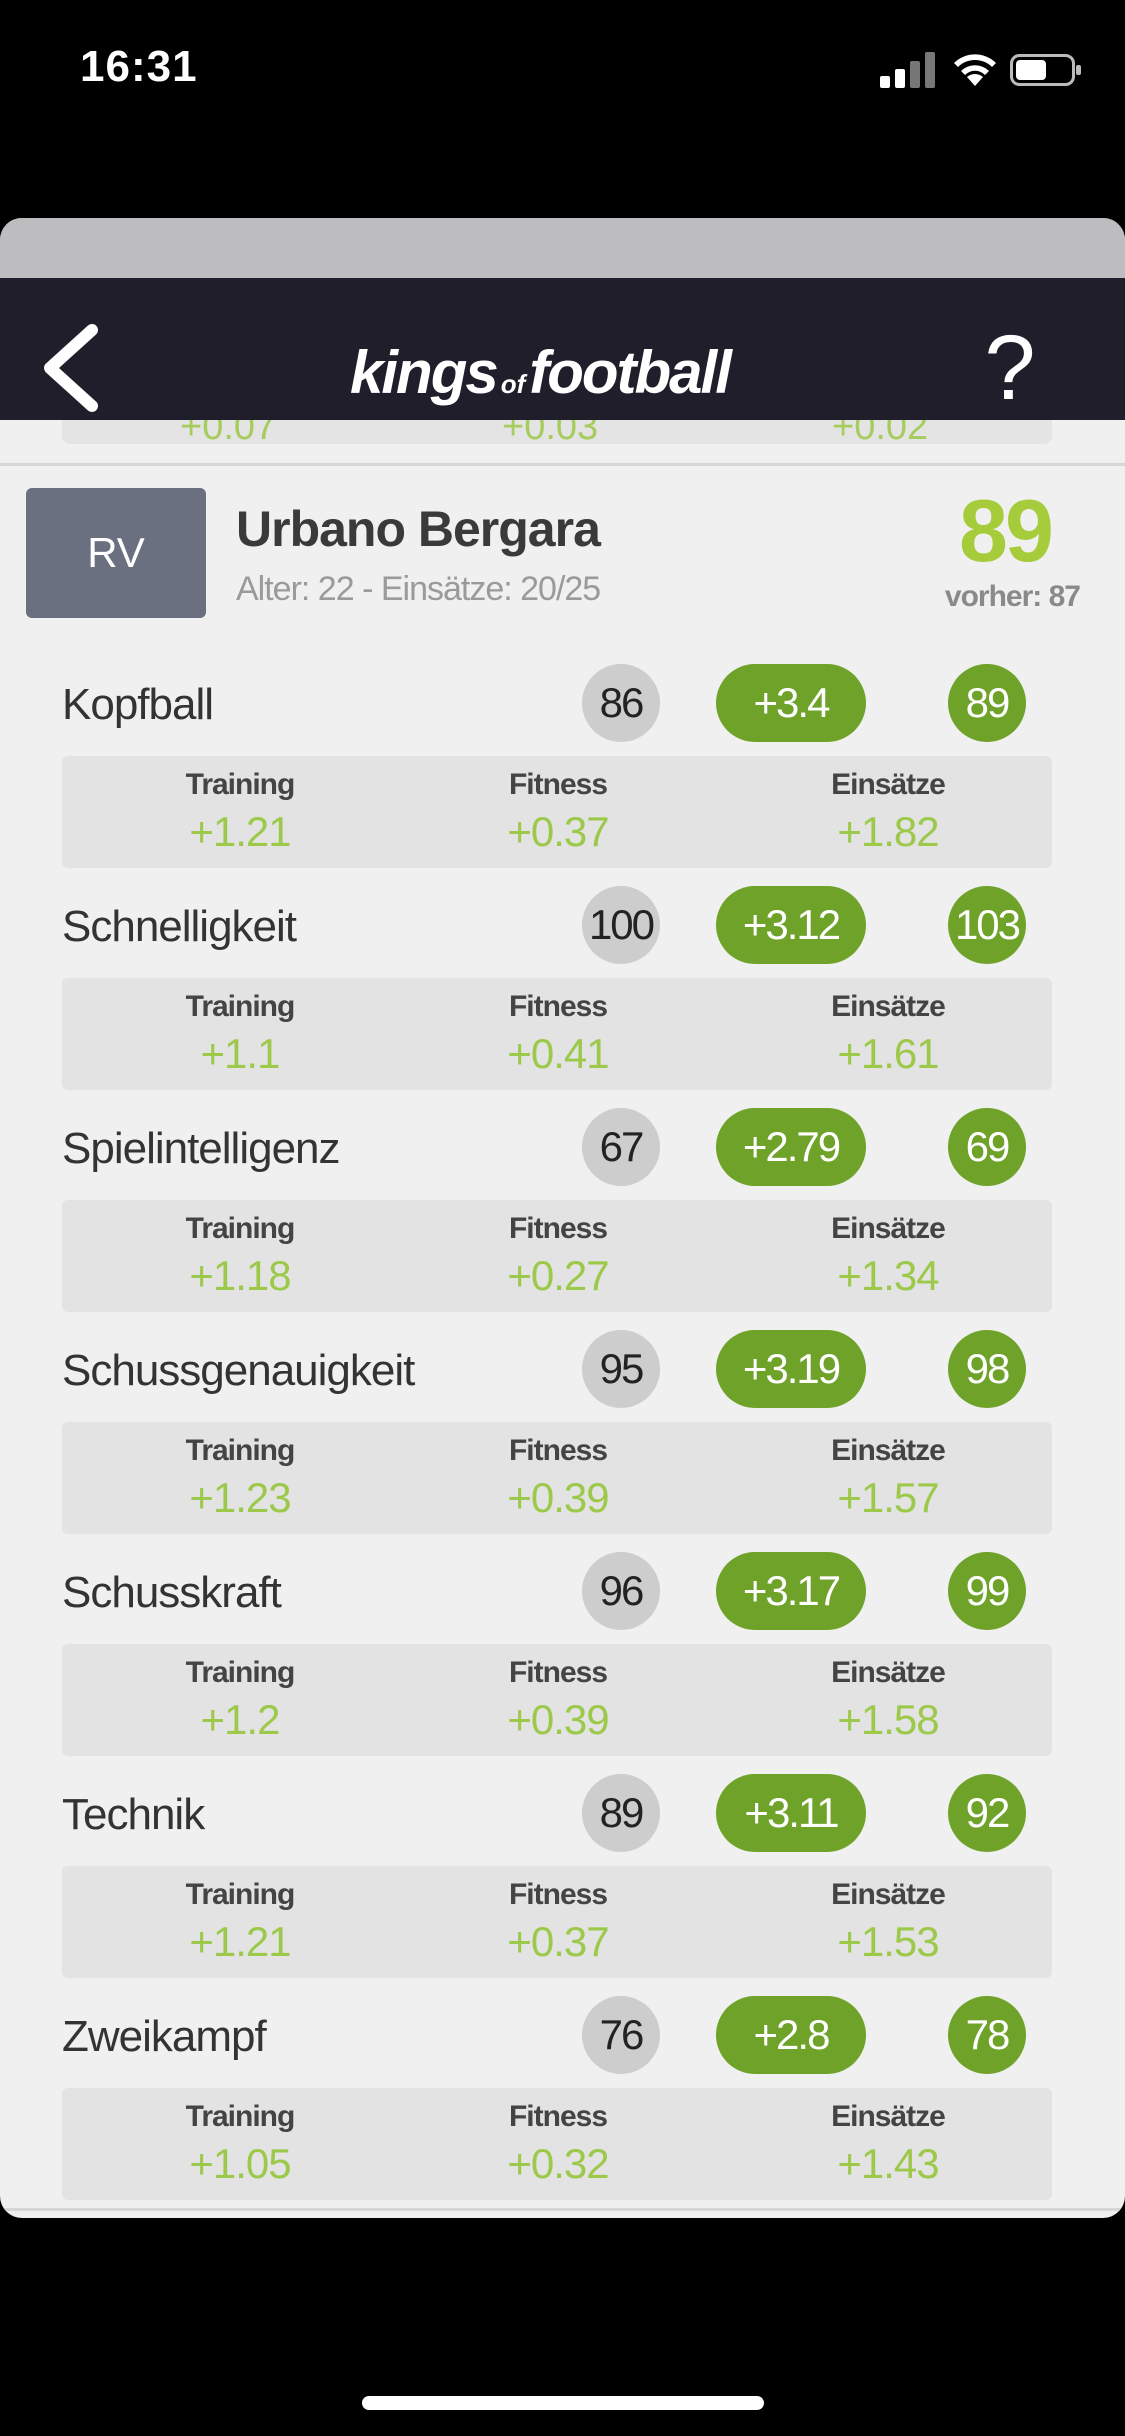 The width and height of the screenshot is (1125, 2436). Describe the element at coordinates (621, 1591) in the screenshot. I see `attribute-base-value: 96` at that location.